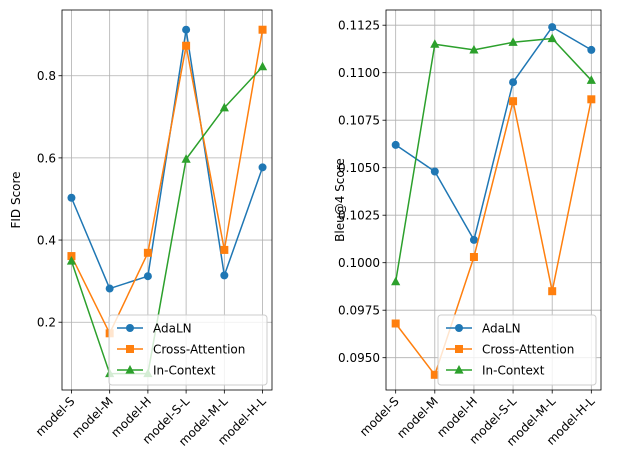 The image size is (630, 470). I want to click on bleu-legend: AdaLN Cross-Attention In-Context, so click(517, 350).